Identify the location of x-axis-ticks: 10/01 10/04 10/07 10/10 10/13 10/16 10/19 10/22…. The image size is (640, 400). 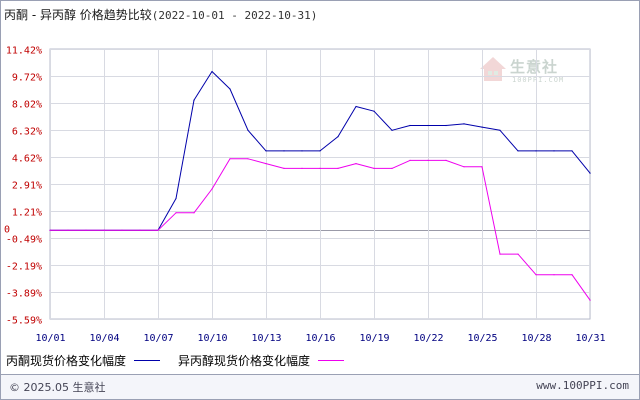
(320, 338).